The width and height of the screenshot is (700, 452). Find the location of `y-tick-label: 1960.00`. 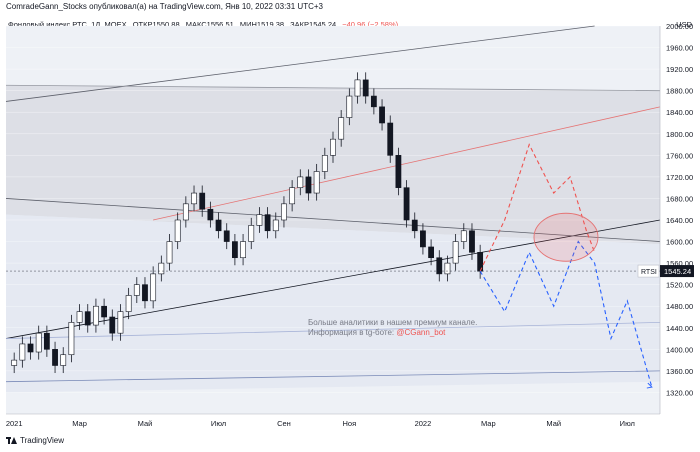

y-tick-label: 1960.00 is located at coordinates (679, 48).